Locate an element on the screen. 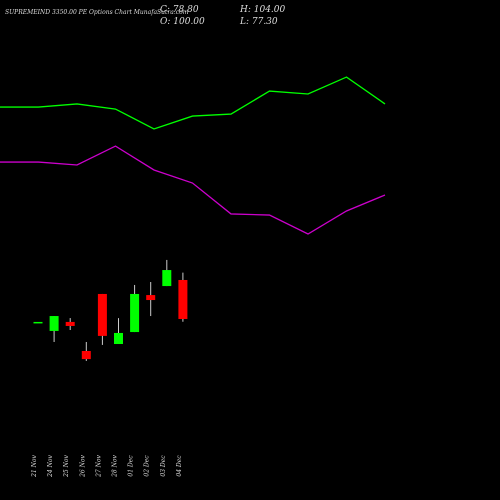 This screenshot has width=500, height=500. x-tick-label: 04 Dec is located at coordinates (179, 466).